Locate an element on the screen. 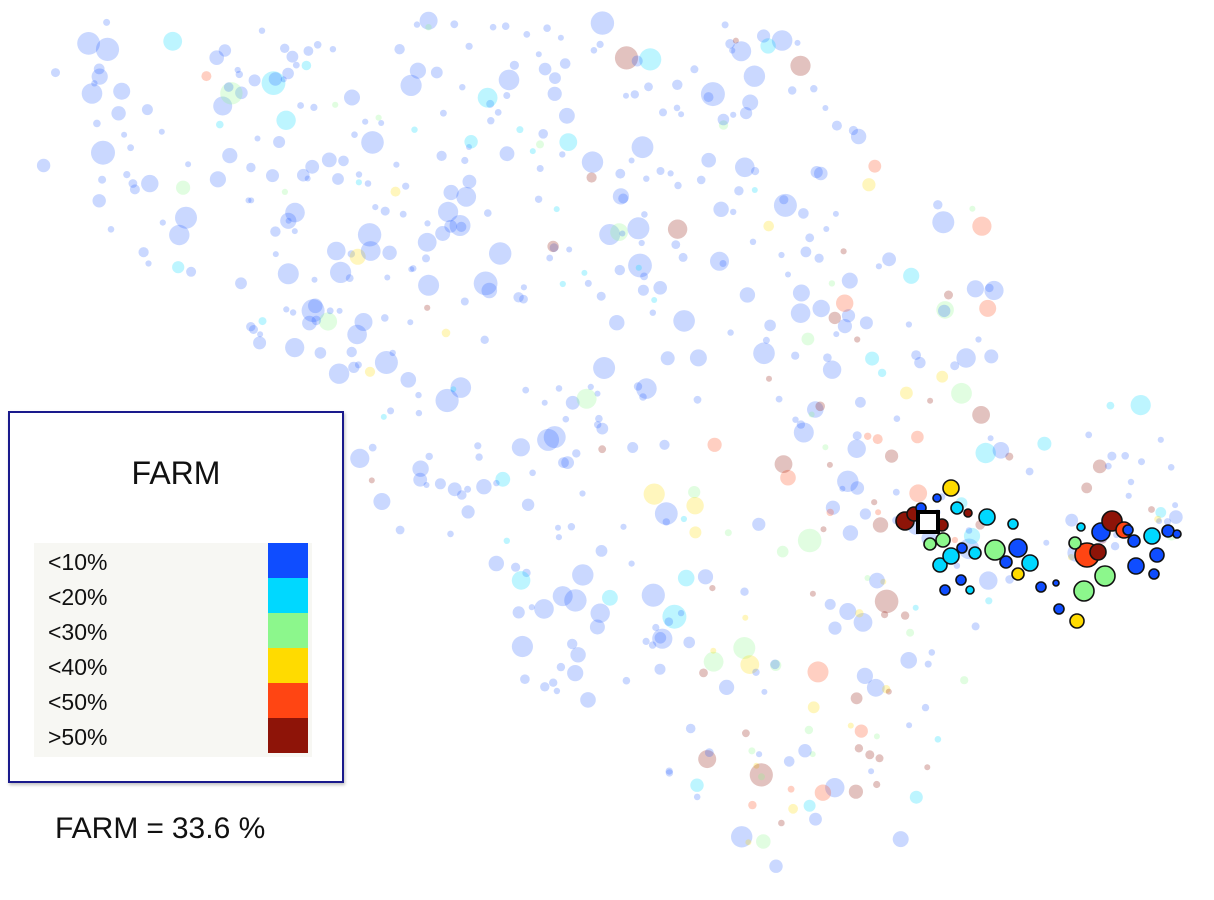 This screenshot has width=1214, height=900. legend-item: <20% is located at coordinates (173, 596).